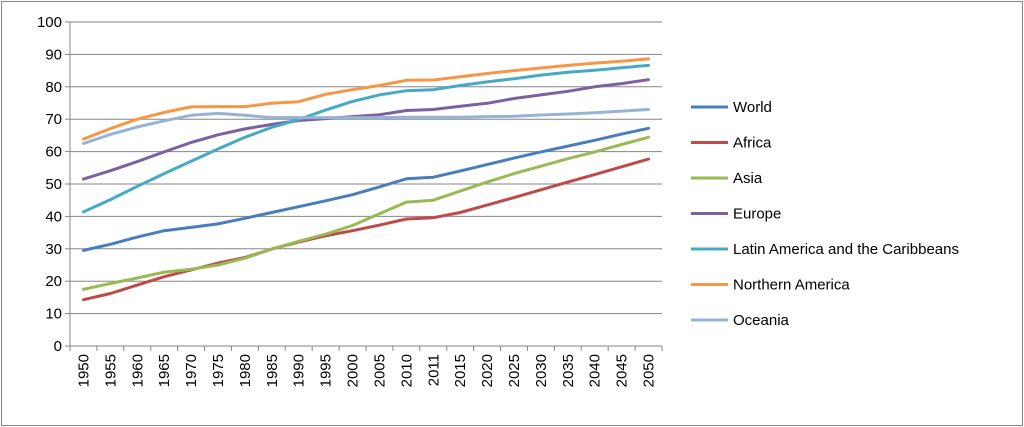  I want to click on legend-label-asia: Asia, so click(748, 178).